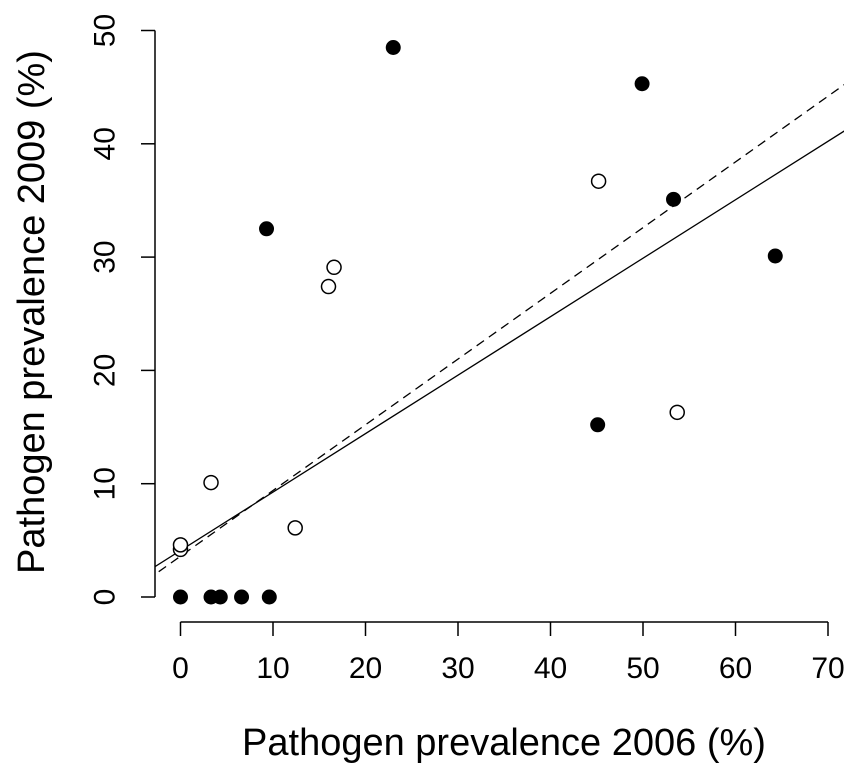  Describe the element at coordinates (642, 668) in the screenshot. I see `x-tick-label: 50` at that location.